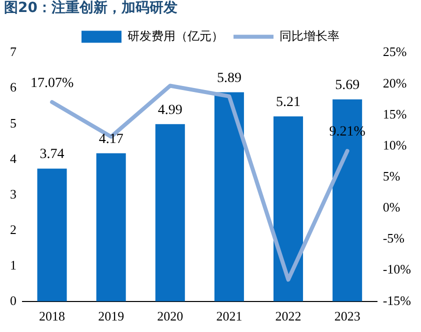  I want to click on y-tick-label: 5, so click(13, 122).